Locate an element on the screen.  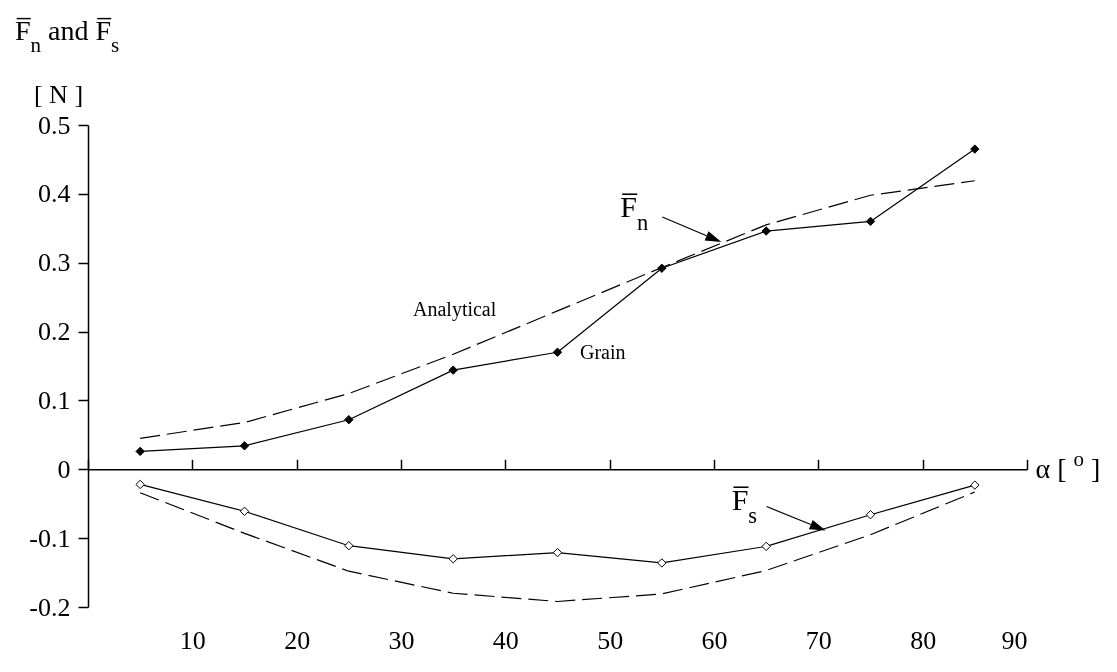
x-tick-label: 60 is located at coordinates (714, 640).